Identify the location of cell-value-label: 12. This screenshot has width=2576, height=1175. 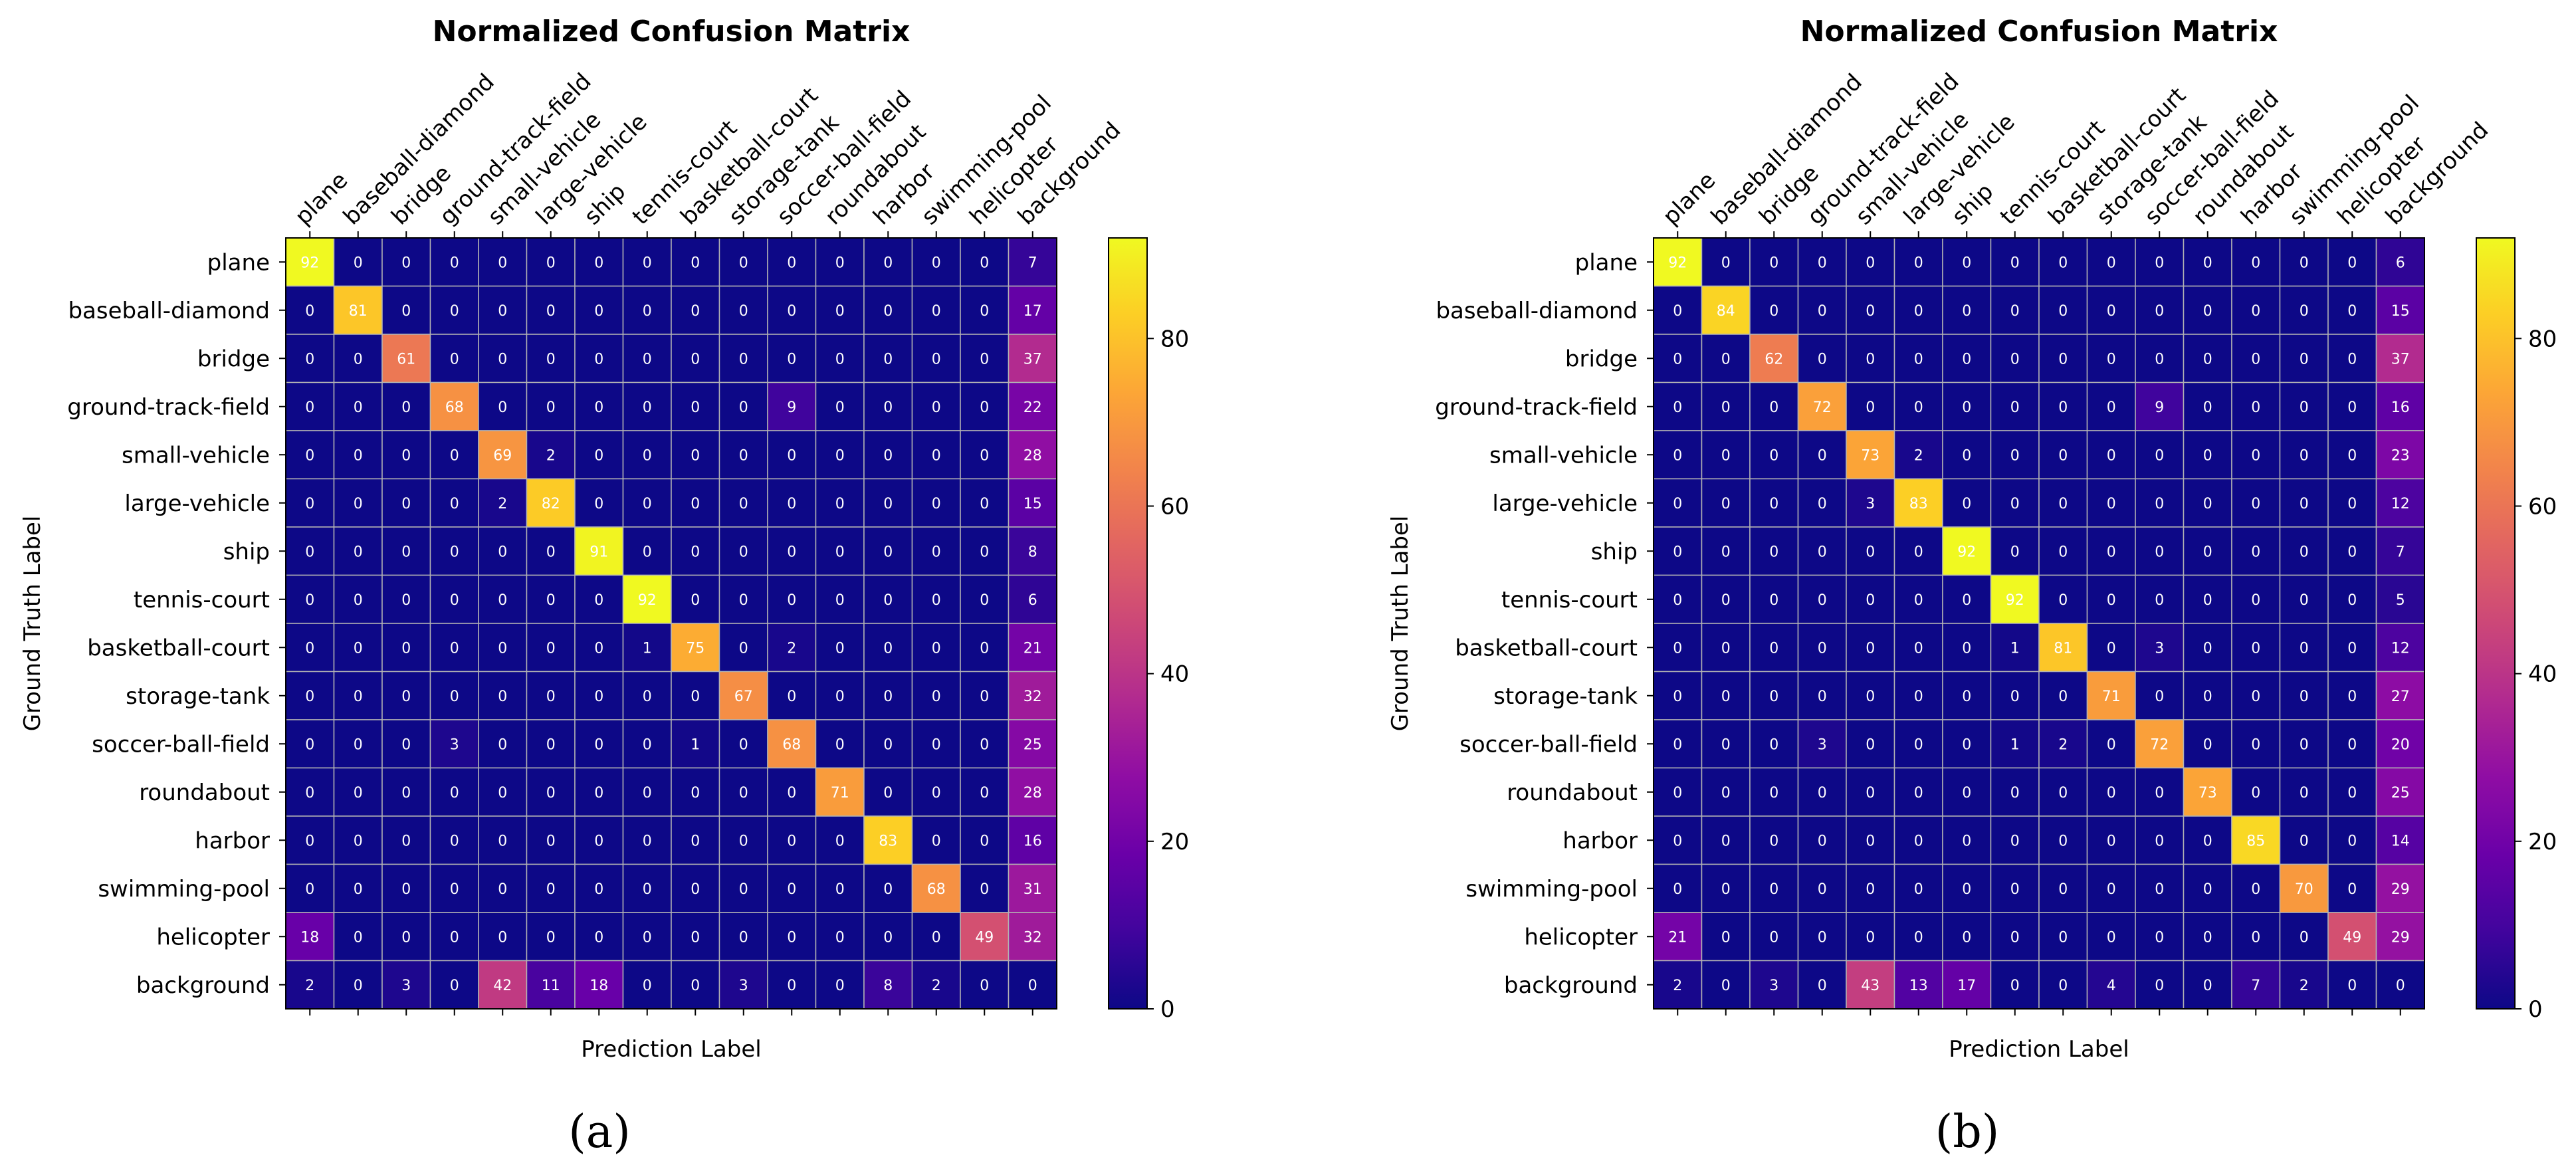
(2400, 504).